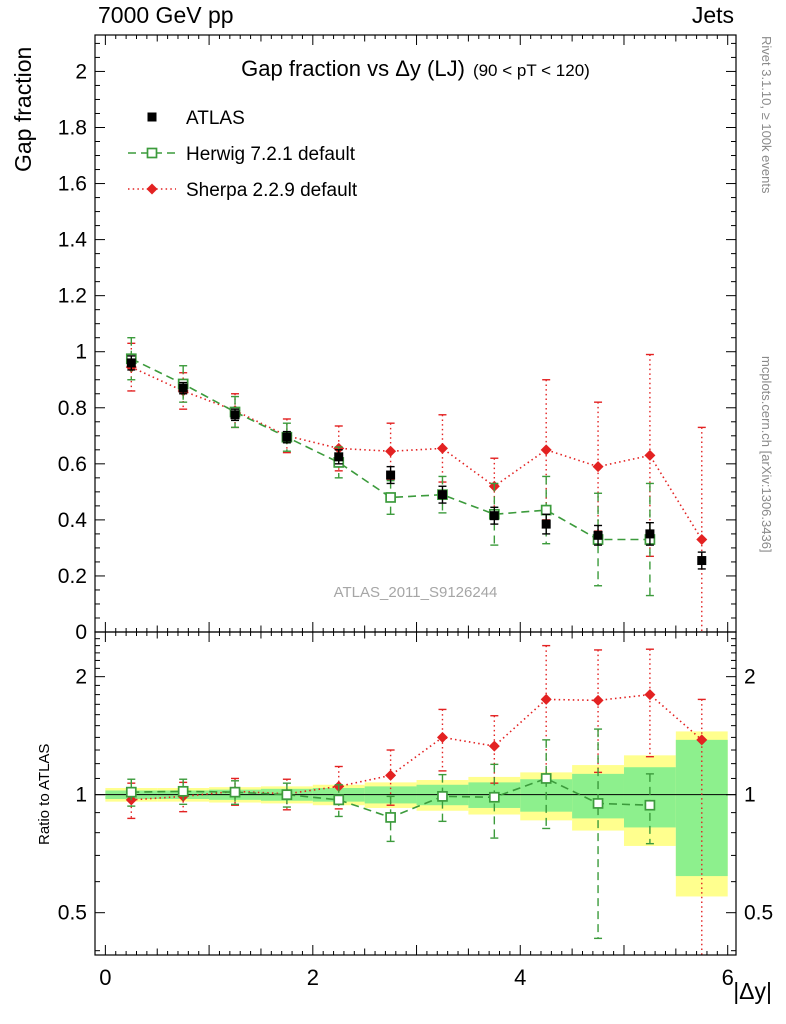 The image size is (786, 1024). What do you see at coordinates (23, 109) in the screenshot?
I see `y-axis-label-top: Gap fraction` at bounding box center [23, 109].